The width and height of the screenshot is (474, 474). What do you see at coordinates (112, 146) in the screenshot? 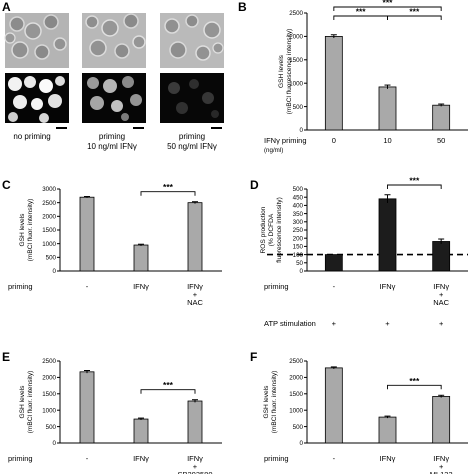
I see `condition-label: 10 ng/ml IFNγ` at bounding box center [112, 146].